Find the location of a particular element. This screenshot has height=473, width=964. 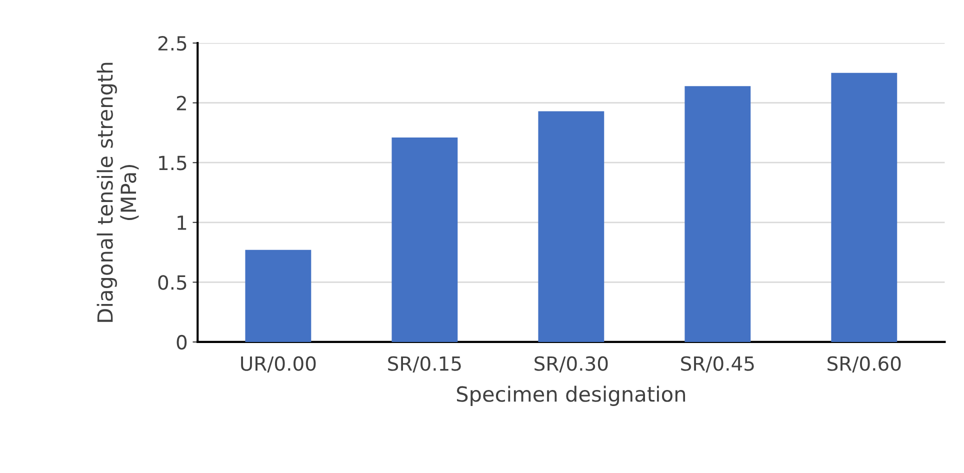

x-tick-label: SR/0.15 is located at coordinates (424, 364).